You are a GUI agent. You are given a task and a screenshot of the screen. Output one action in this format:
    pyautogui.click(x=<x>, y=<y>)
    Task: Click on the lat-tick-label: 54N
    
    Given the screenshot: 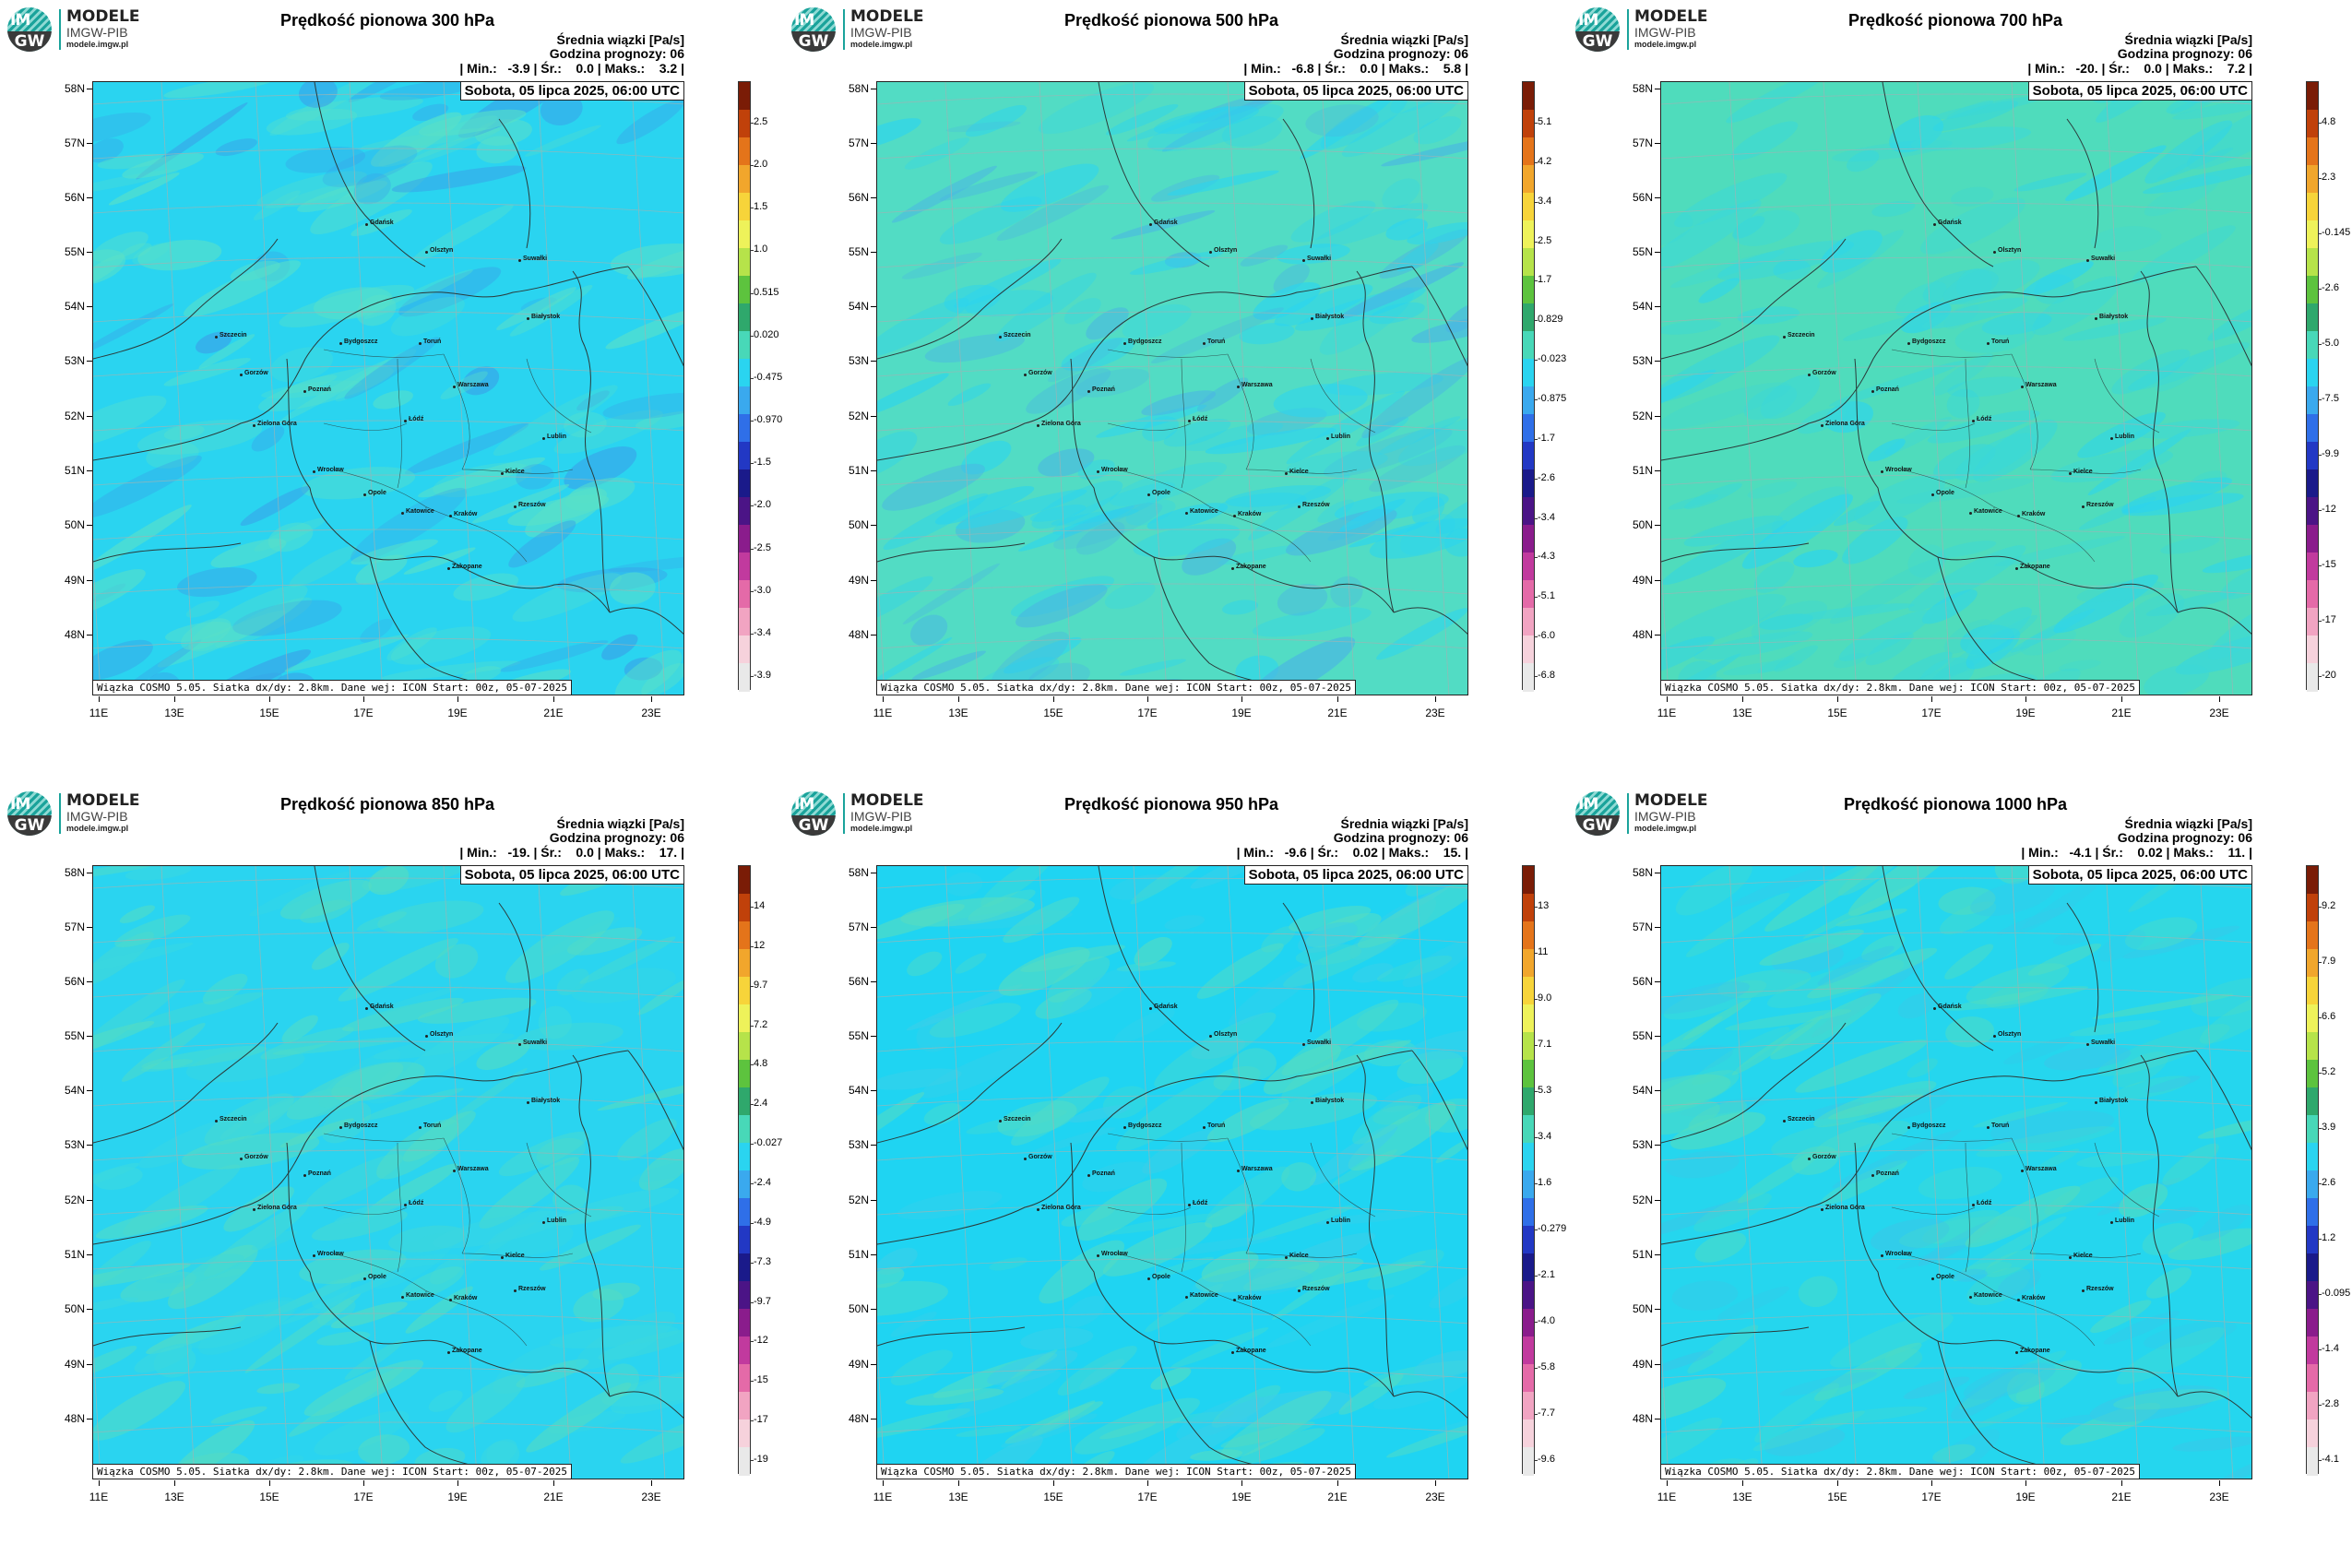 What is the action you would take?
    pyautogui.click(x=74, y=306)
    